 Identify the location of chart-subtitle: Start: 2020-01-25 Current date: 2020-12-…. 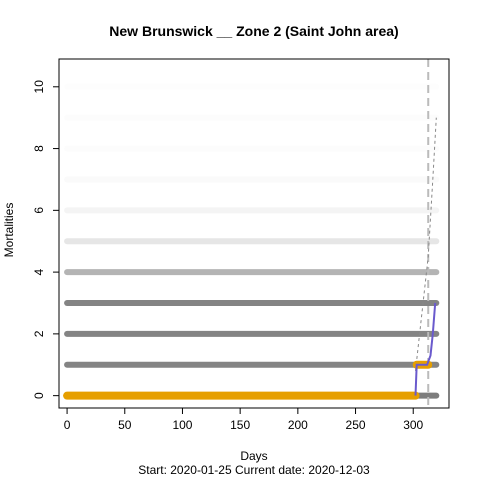
(254, 470).